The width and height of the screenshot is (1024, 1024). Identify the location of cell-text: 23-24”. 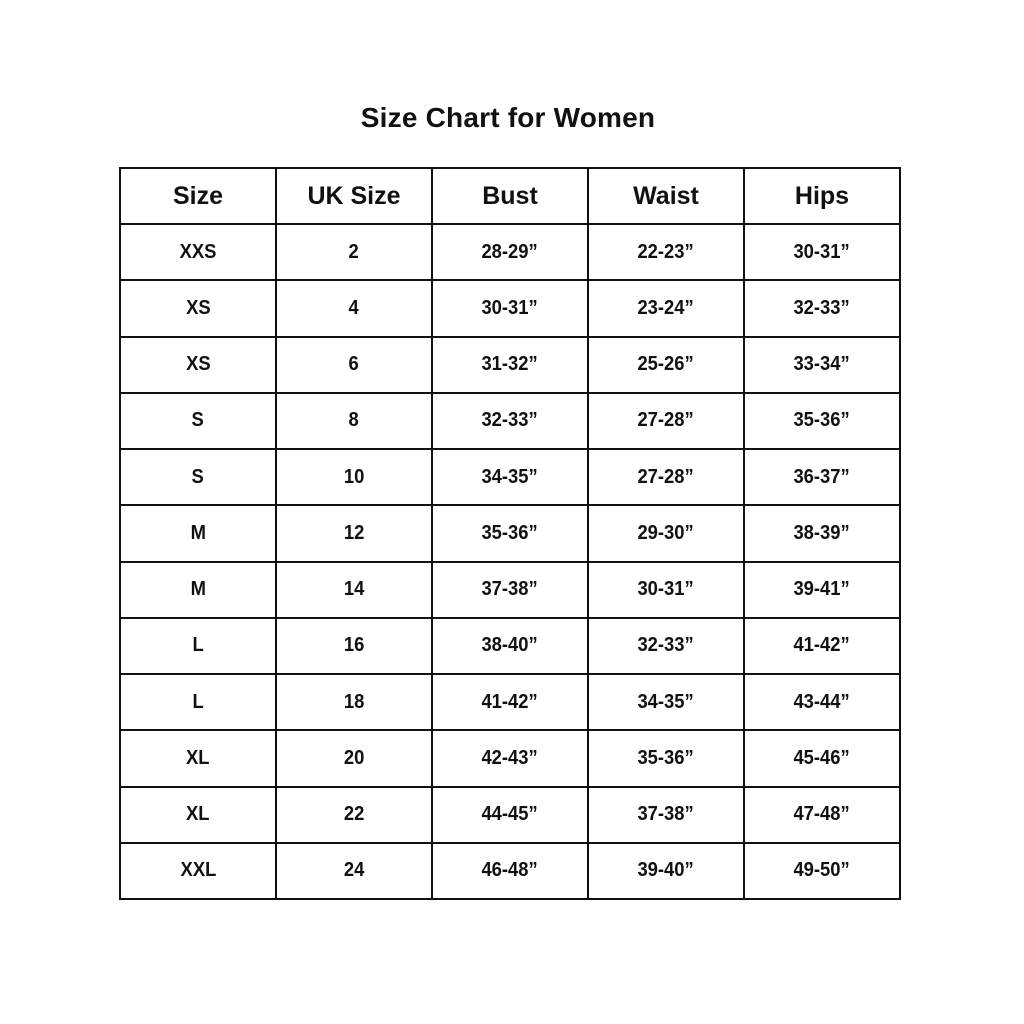
(666, 307).